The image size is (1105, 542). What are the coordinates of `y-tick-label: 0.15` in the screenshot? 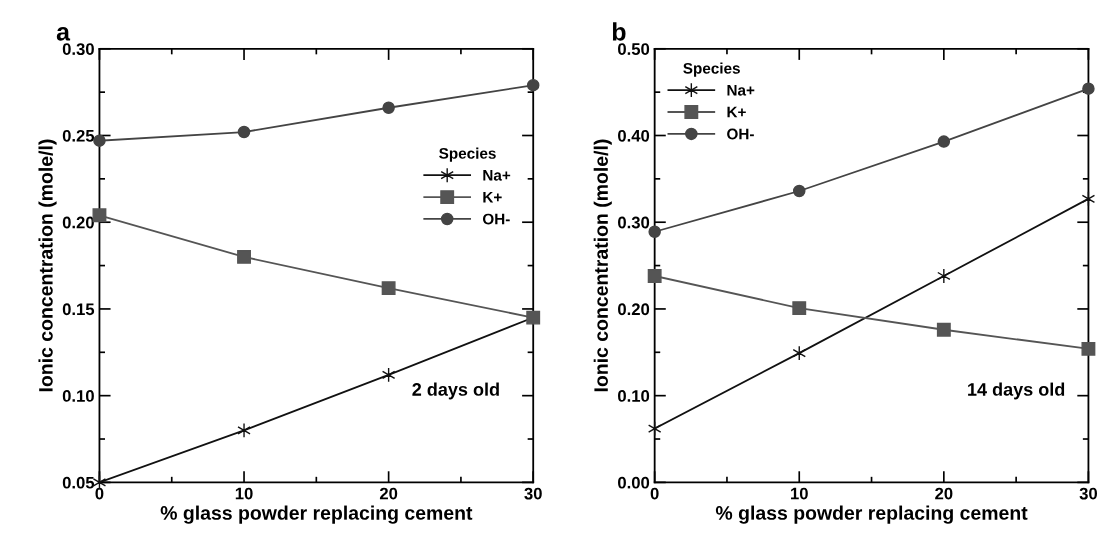 It's located at (78, 309).